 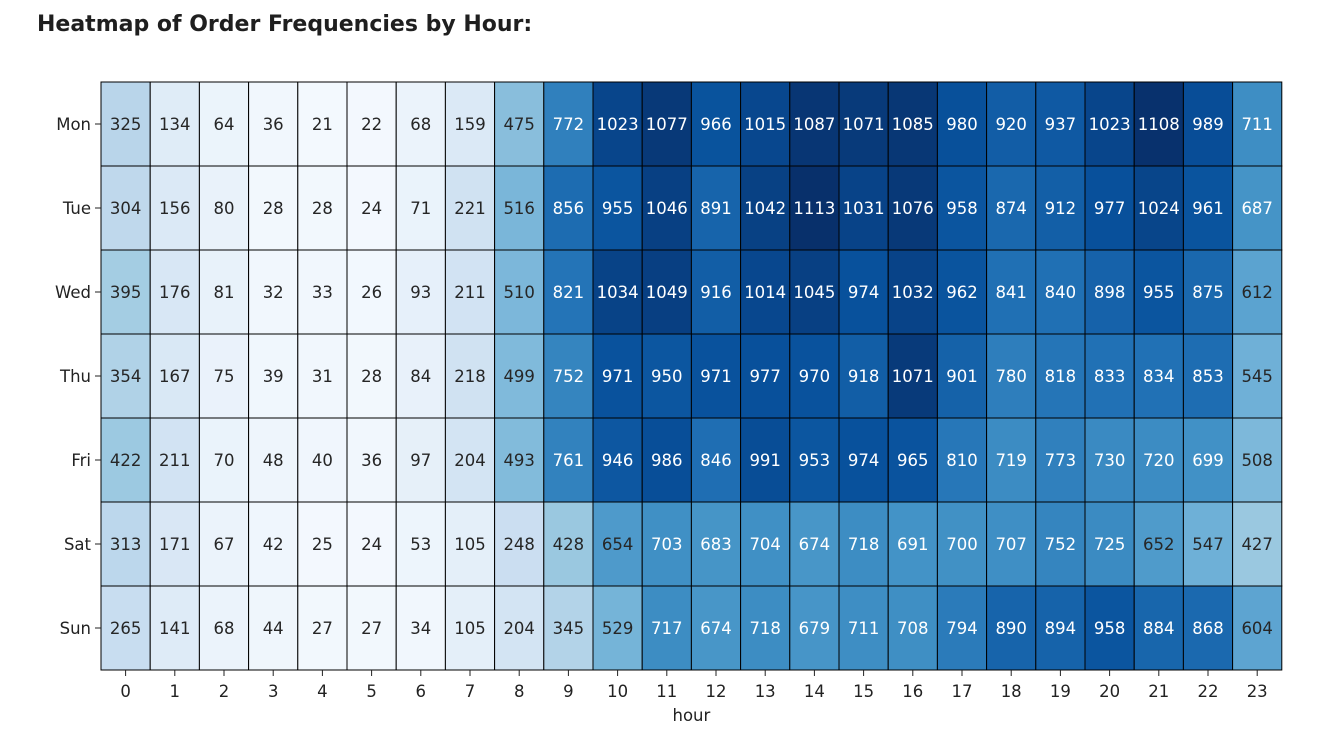 I want to click on cell-value-label: 974, so click(x=864, y=460).